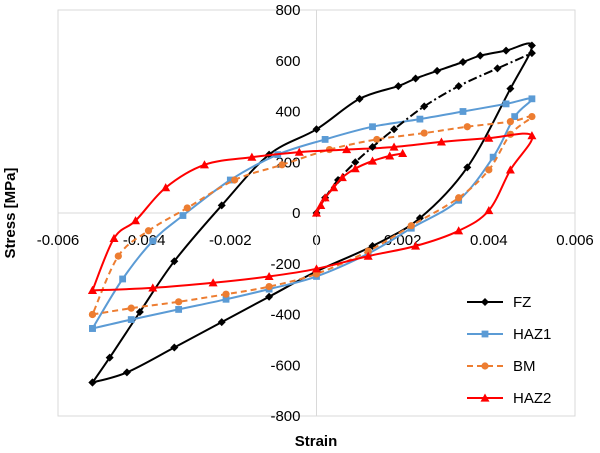 This screenshot has width=600, height=453. I want to click on legend-label: HAZ2, so click(532, 398).